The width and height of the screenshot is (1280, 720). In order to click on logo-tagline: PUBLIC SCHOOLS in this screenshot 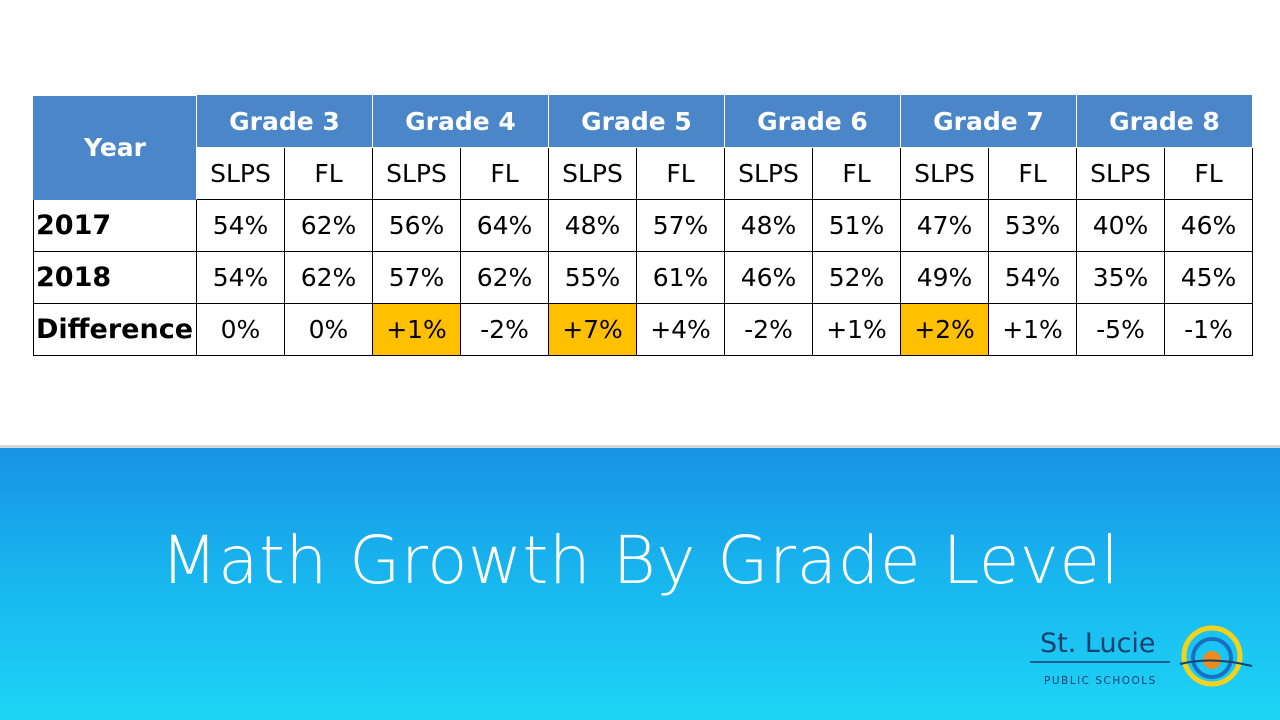, I will do `click(1100, 681)`.